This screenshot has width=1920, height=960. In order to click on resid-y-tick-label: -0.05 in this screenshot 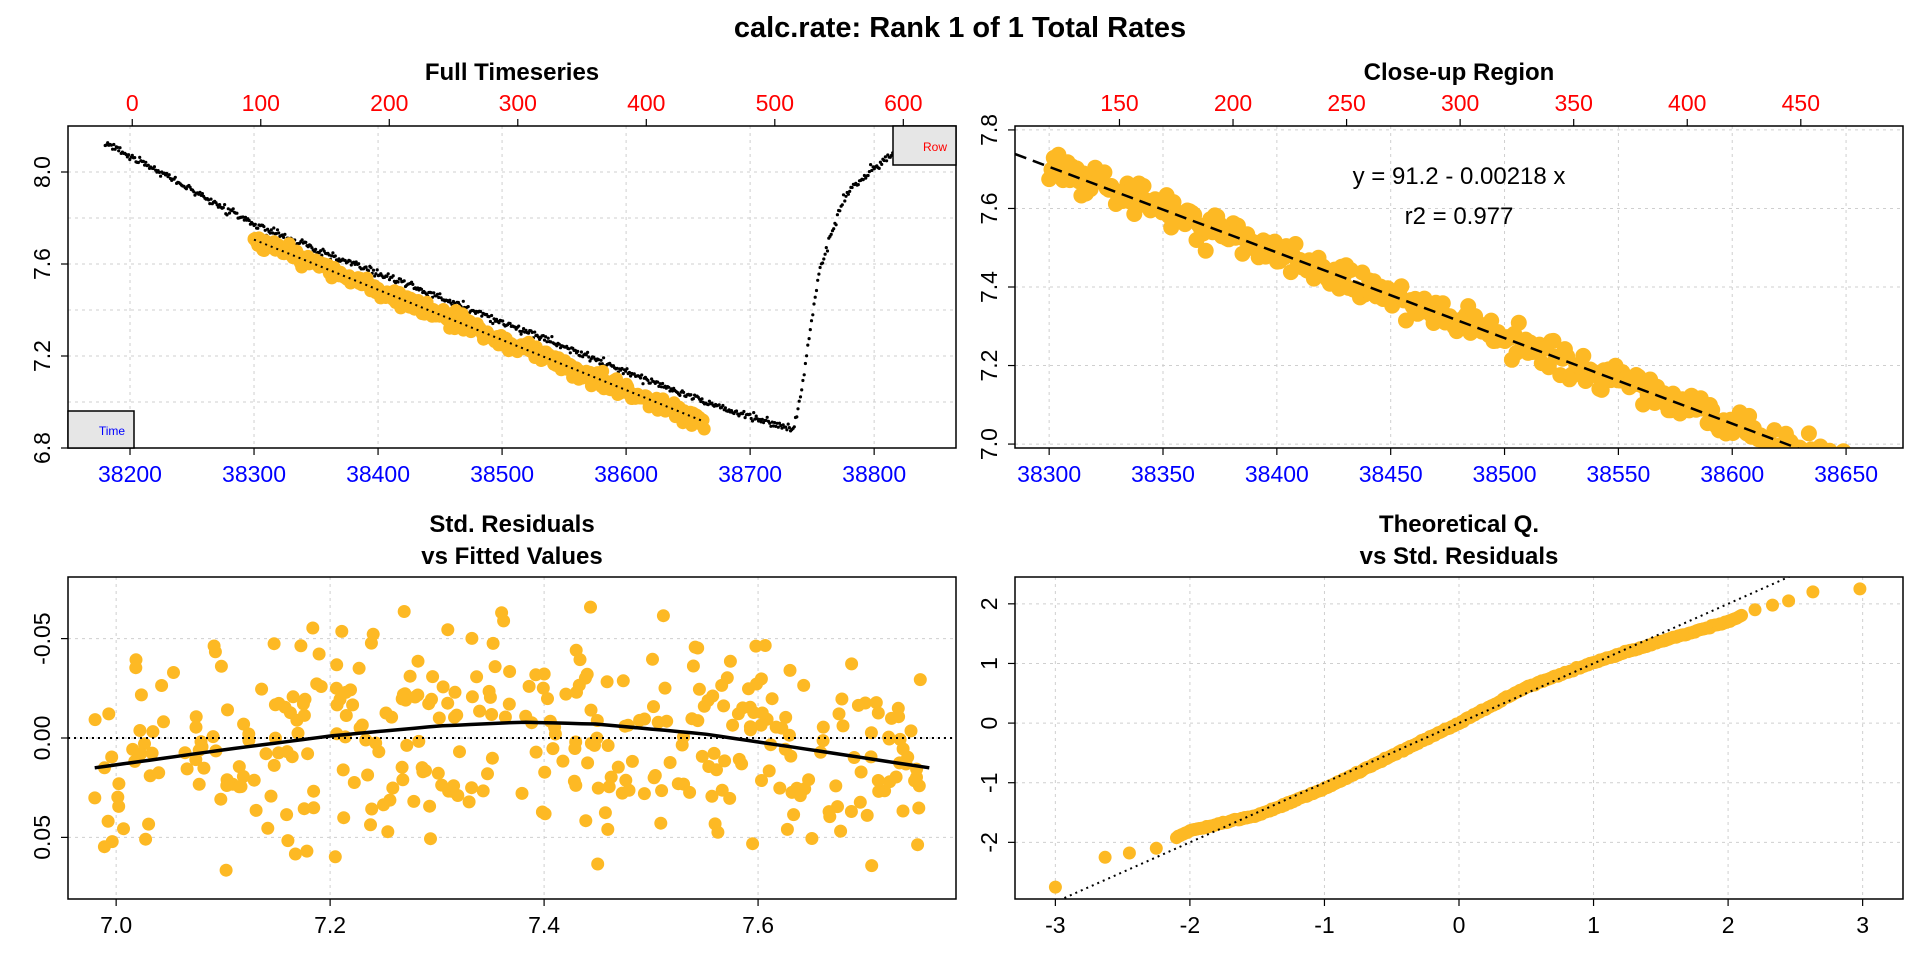, I will do `click(42, 638)`.